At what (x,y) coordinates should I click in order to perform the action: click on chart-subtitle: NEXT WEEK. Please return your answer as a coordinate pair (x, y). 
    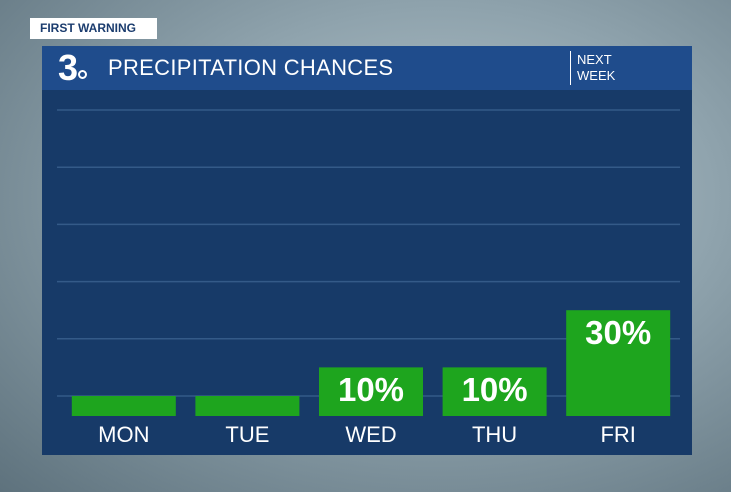
    Looking at the image, I should click on (596, 67).